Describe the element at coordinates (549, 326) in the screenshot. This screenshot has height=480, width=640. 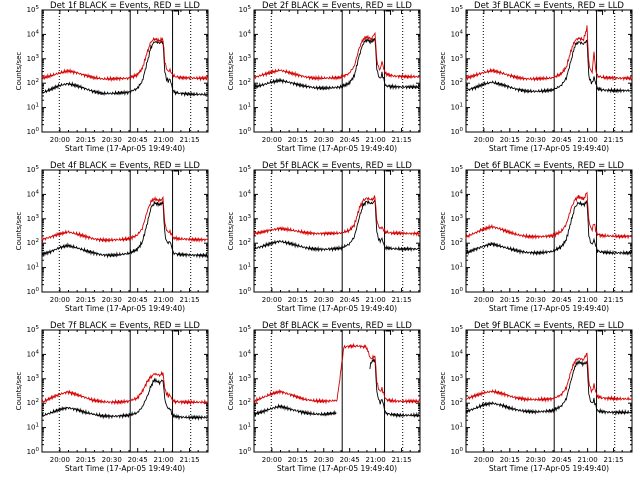
I see `chart-title: Det 9f BLACK = Events, RED = LLD` at that location.